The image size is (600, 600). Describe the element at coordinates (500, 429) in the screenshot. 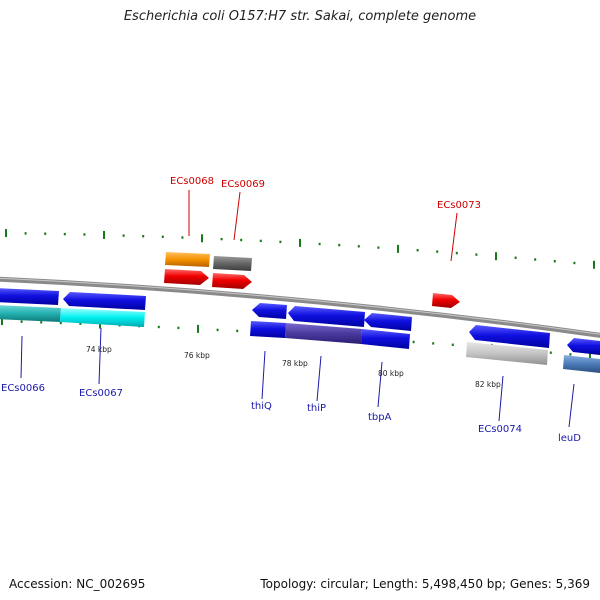

I see `gene-label-ECs0074: ECs0074` at that location.